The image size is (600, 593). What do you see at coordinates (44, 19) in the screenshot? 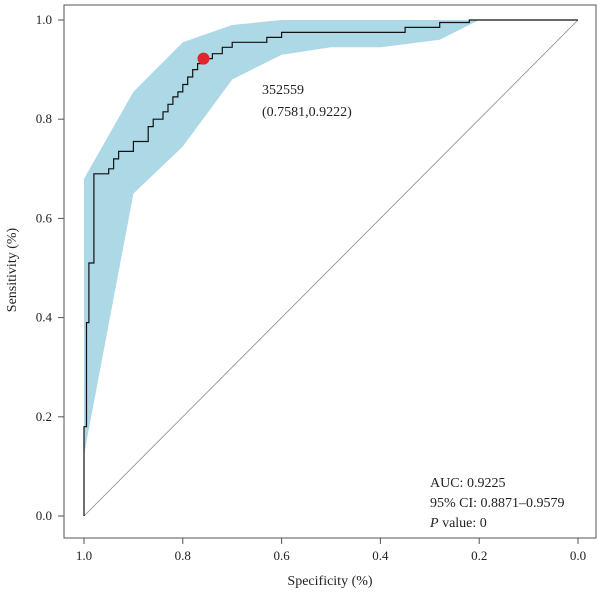
I see `y-tick-label: 1.0` at bounding box center [44, 19].